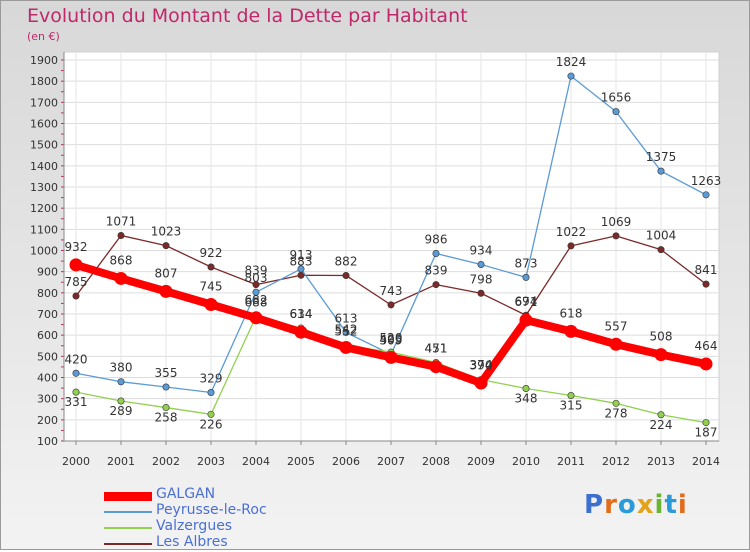 This screenshot has width=750, height=552. Describe the element at coordinates (571, 232) in the screenshot. I see `data-label: 1022` at that location.